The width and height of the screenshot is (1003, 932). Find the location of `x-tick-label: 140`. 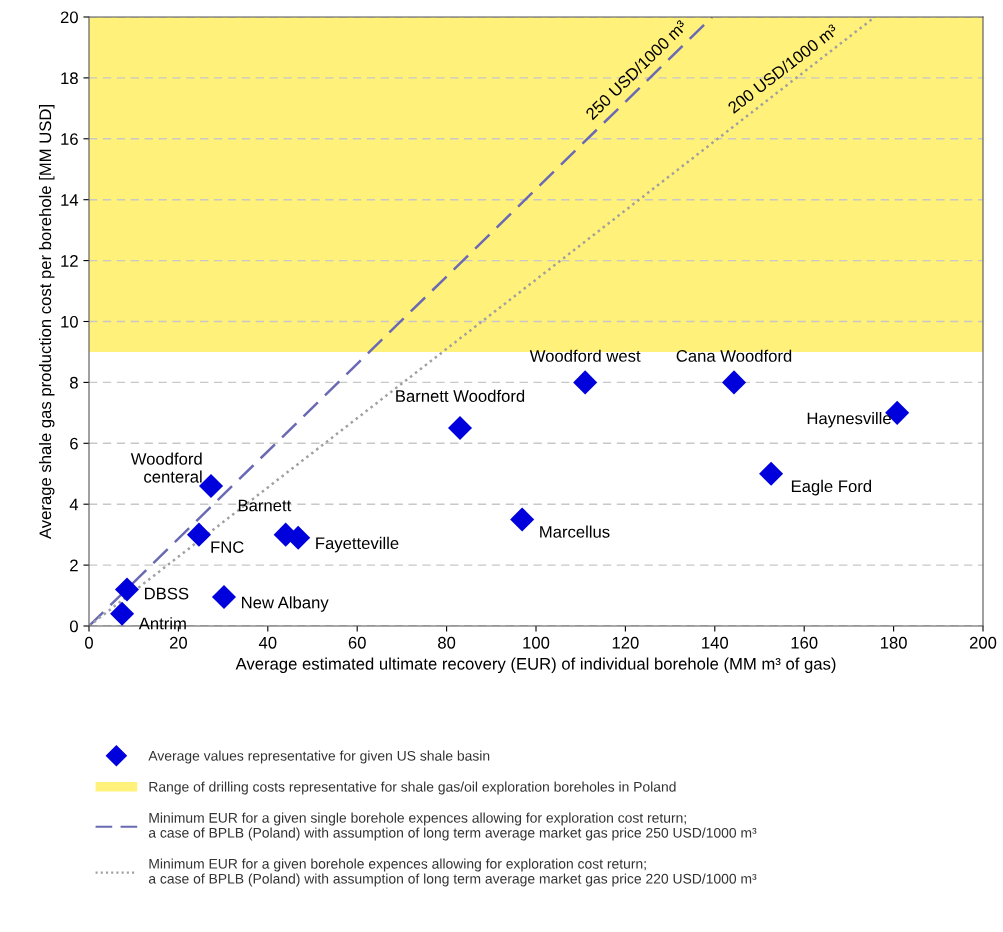

x-tick-label: 140 is located at coordinates (715, 642).